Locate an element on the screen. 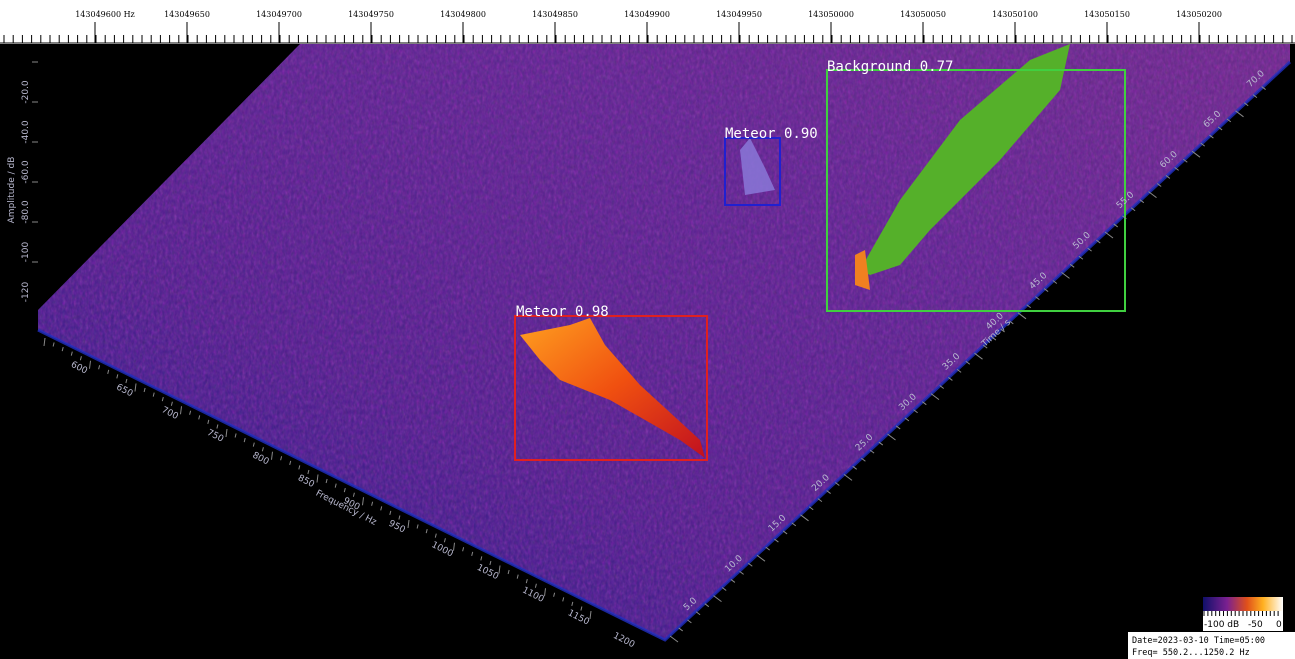 This screenshot has width=1295, height=659. top-scale-label: 143050150 is located at coordinates (1107, 14).